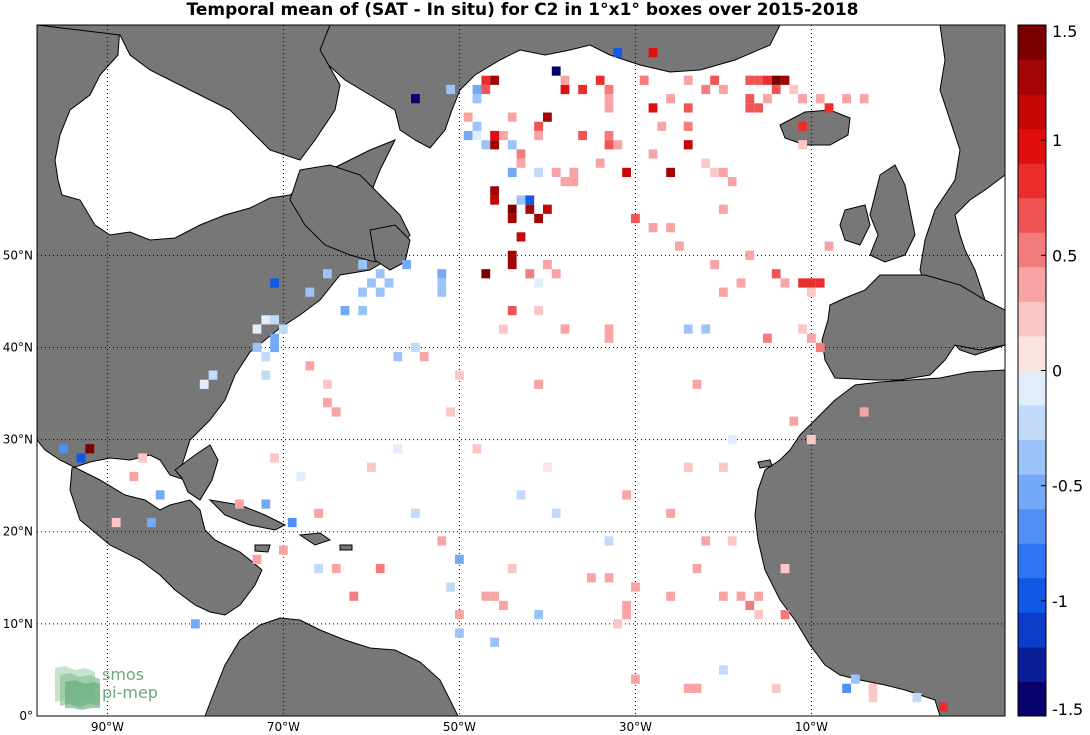 Image resolution: width=1090 pixels, height=735 pixels. What do you see at coordinates (283, 727) in the screenshot?
I see `lon-tick-label: 70°W` at bounding box center [283, 727].